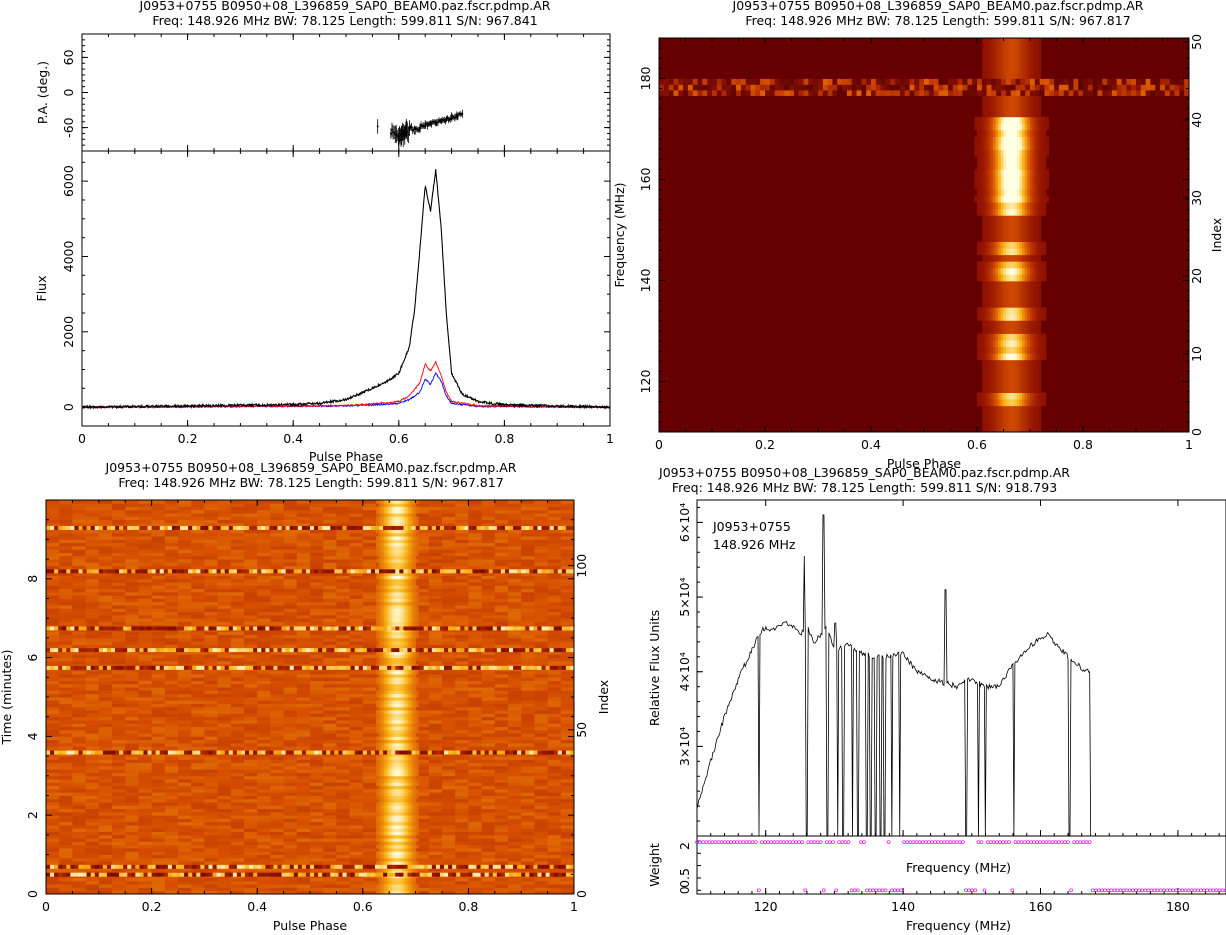 The height and width of the screenshot is (935, 1226). I want to click on x-tick-label: 0.4, so click(293, 438).